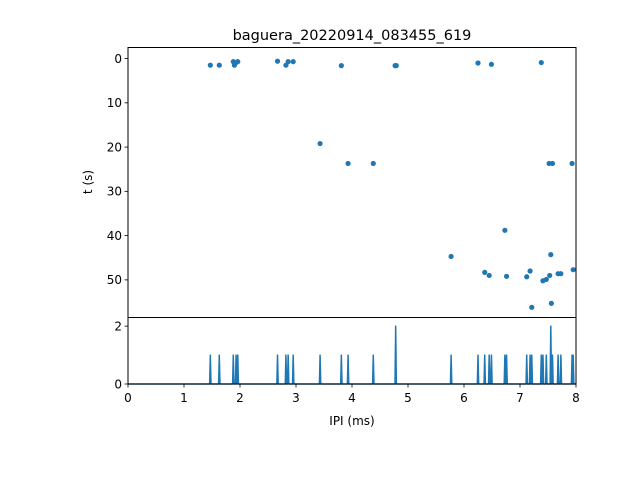 The height and width of the screenshot is (484, 640). Describe the element at coordinates (352, 398) in the screenshot. I see `histogram-x-tick-label: 4` at that location.